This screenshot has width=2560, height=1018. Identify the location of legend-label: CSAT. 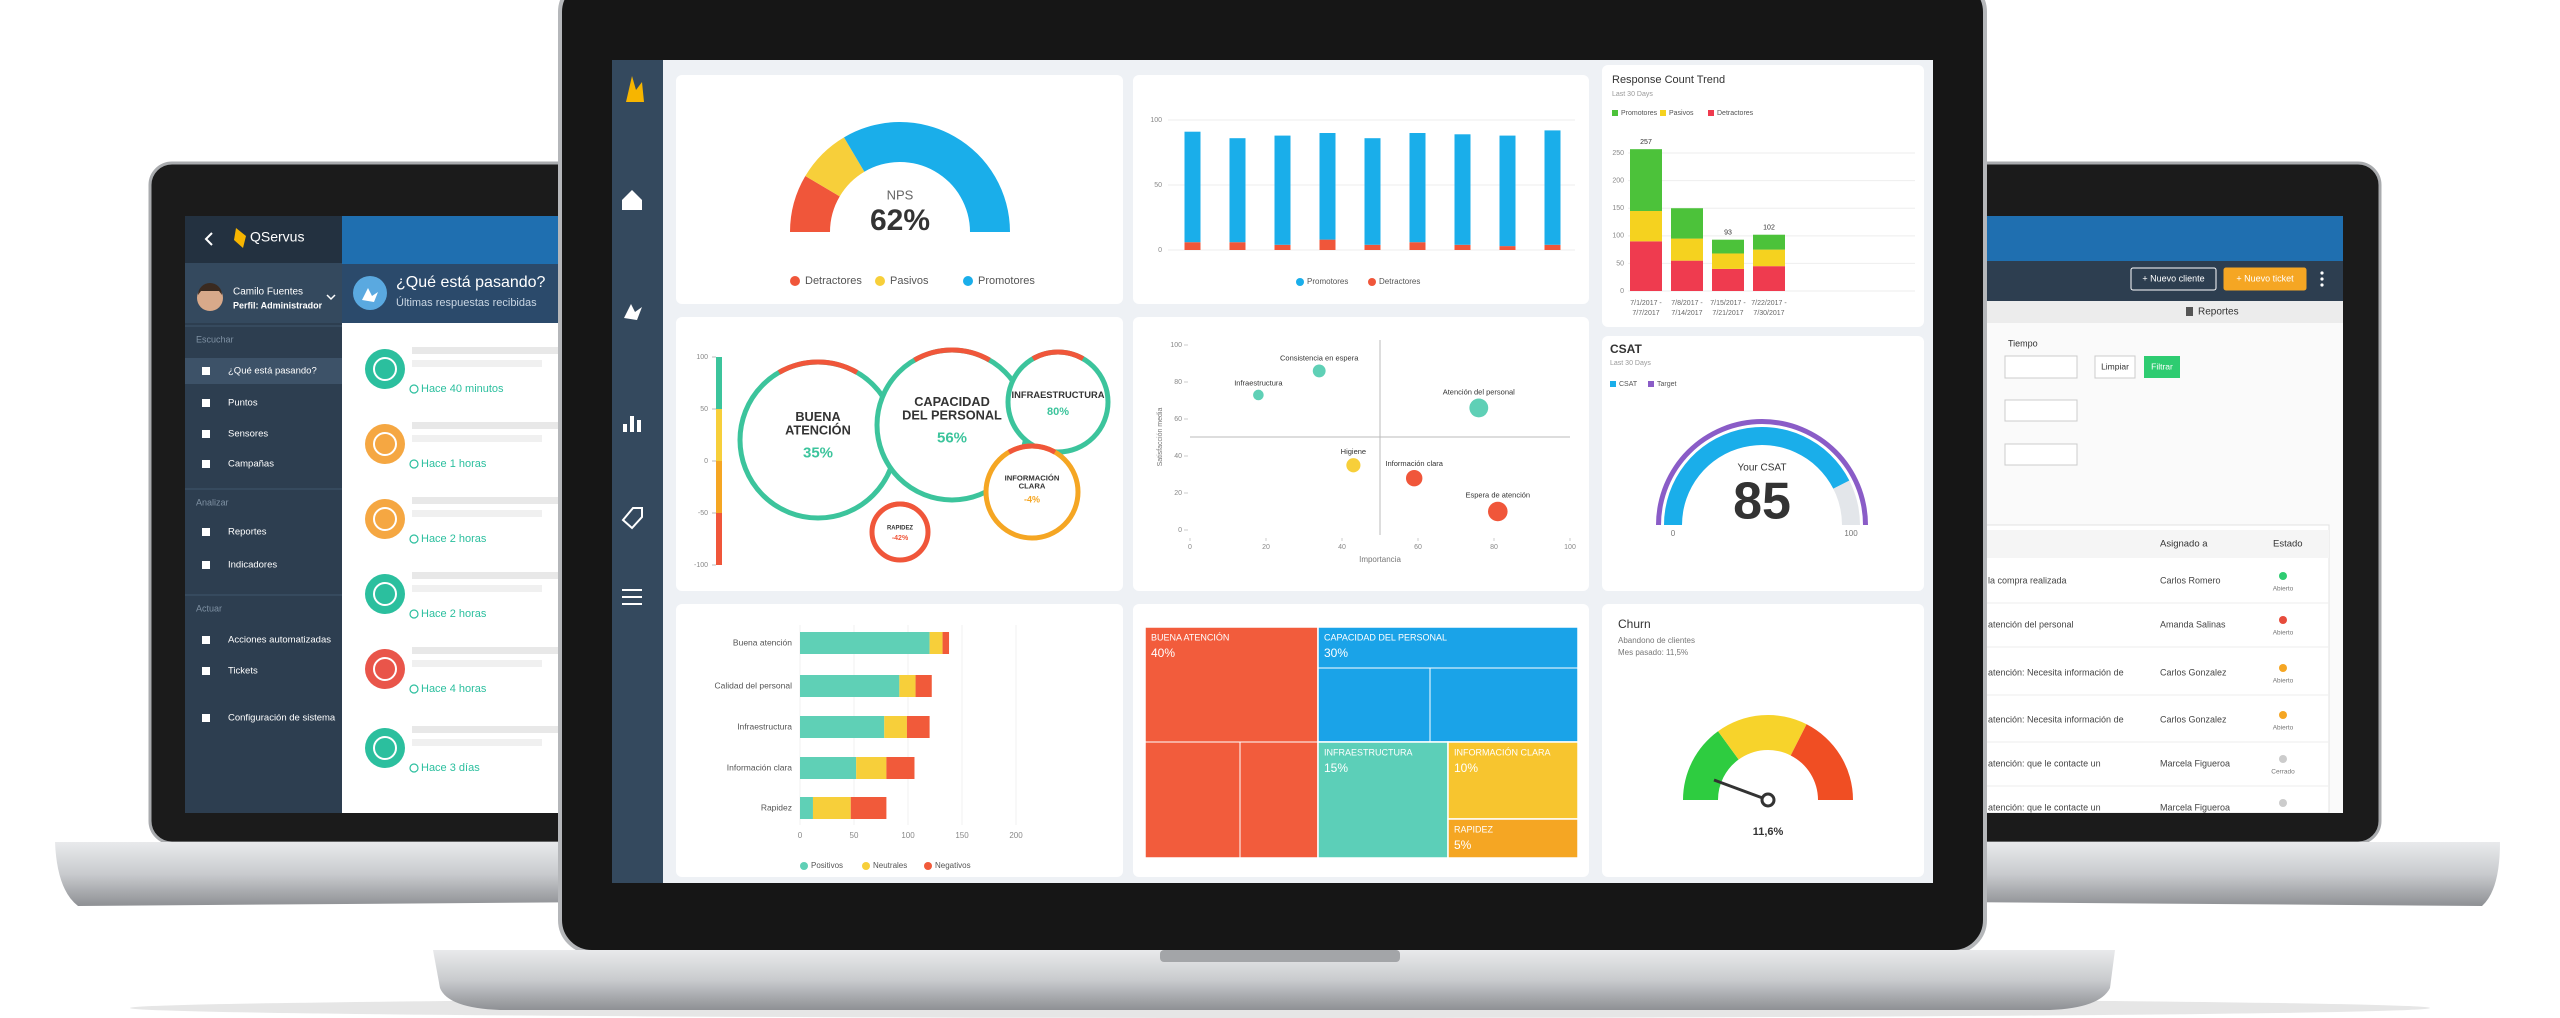
(1628, 384).